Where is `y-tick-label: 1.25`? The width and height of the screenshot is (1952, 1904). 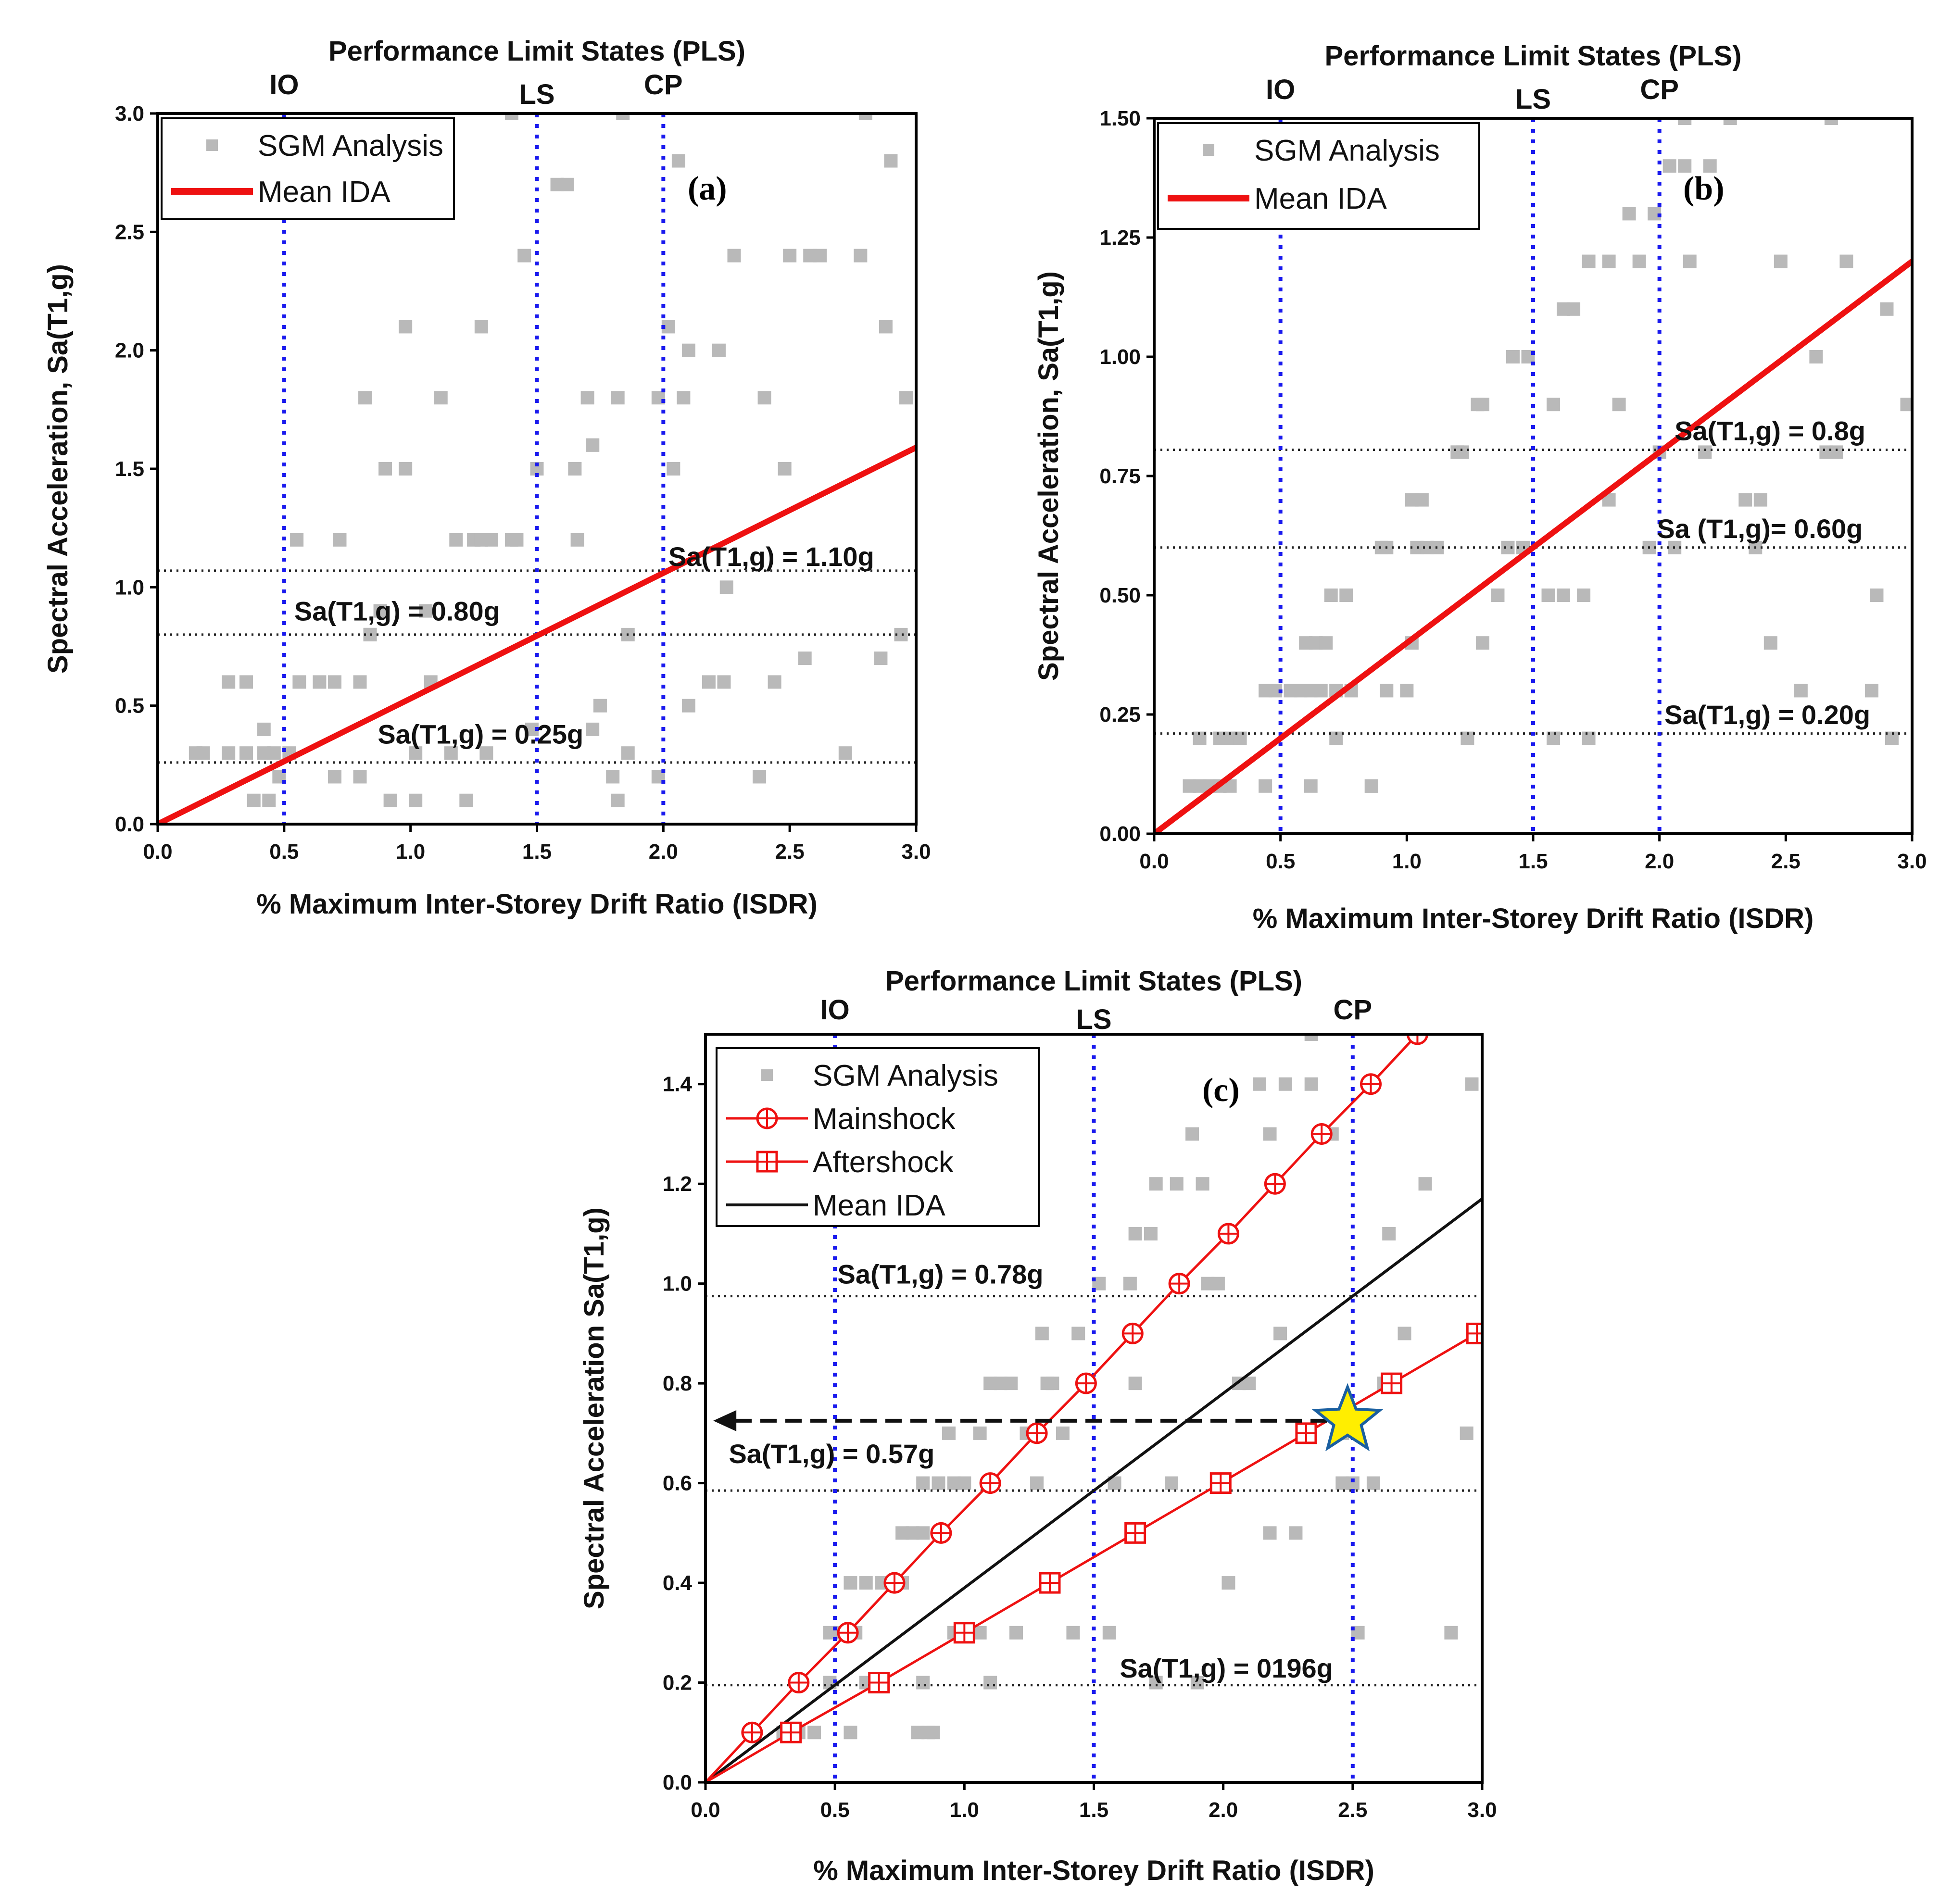
y-tick-label: 1.25 is located at coordinates (1120, 238).